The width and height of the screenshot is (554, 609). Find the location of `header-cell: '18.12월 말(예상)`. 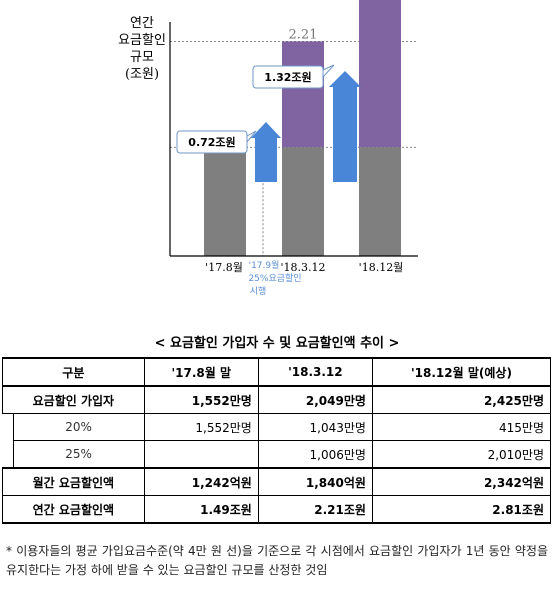

header-cell: '18.12월 말(예상) is located at coordinates (461, 372).